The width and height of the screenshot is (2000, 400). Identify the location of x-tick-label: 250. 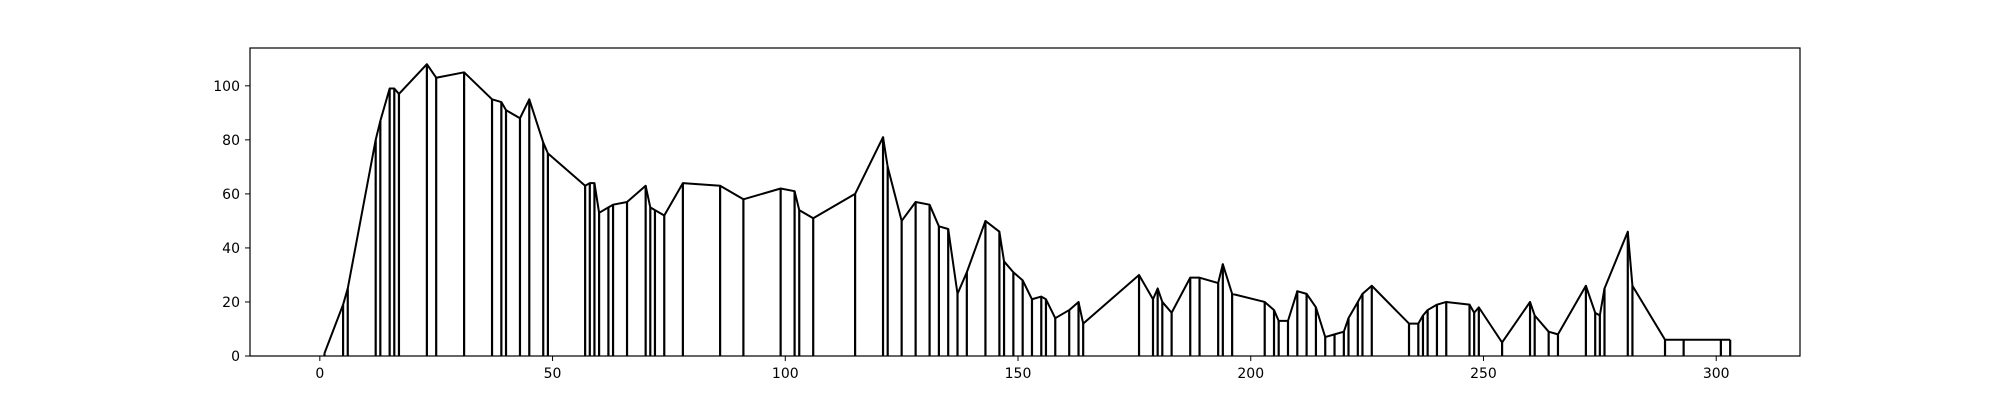
(1483, 374).